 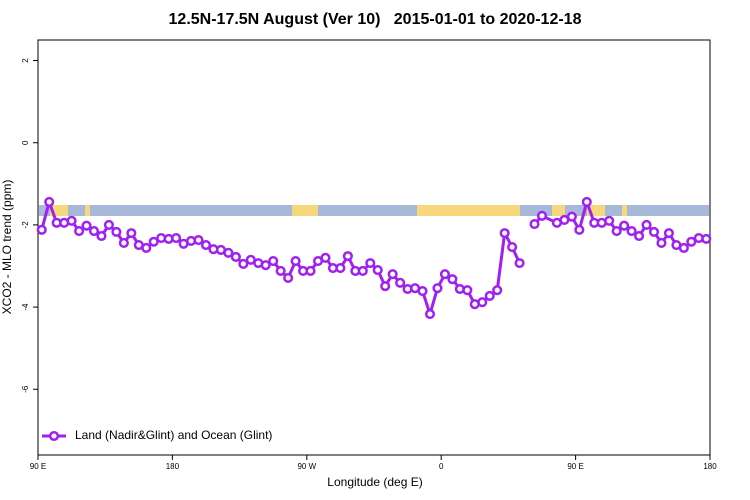 What do you see at coordinates (441, 466) in the screenshot?
I see `x-tick-label: 0` at bounding box center [441, 466].